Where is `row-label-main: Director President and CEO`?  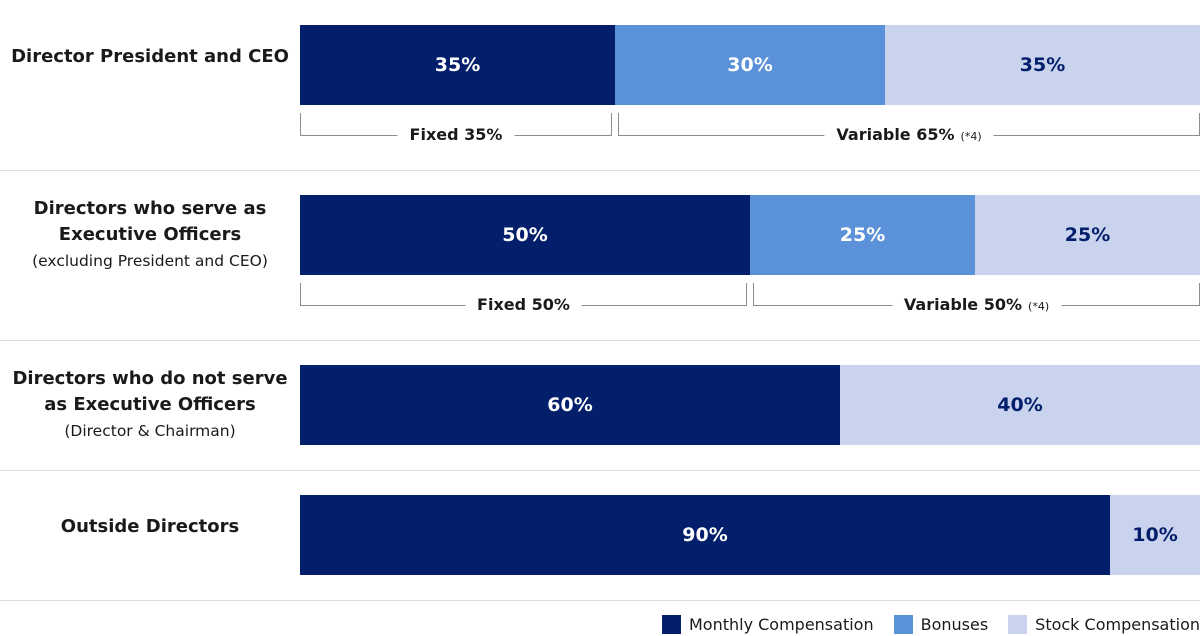
row-label-main: Director President and CEO is located at coordinates (150, 56).